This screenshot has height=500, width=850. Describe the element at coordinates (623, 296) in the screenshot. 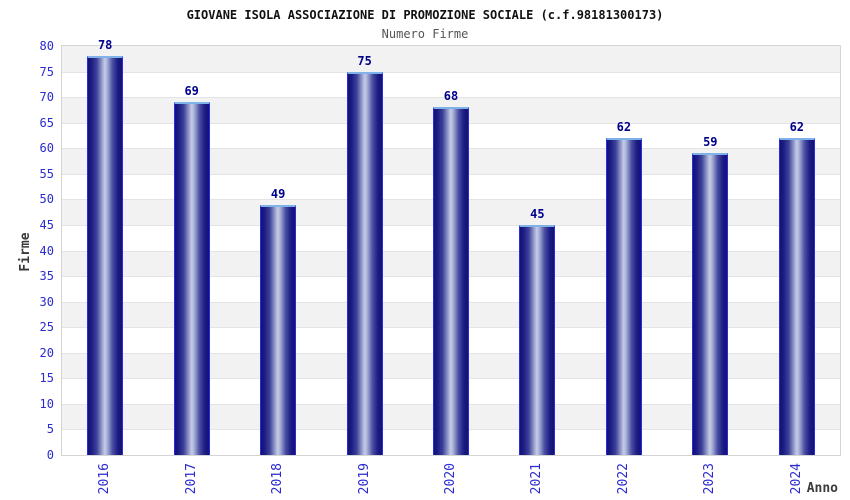

I see `bar-2022` at that location.